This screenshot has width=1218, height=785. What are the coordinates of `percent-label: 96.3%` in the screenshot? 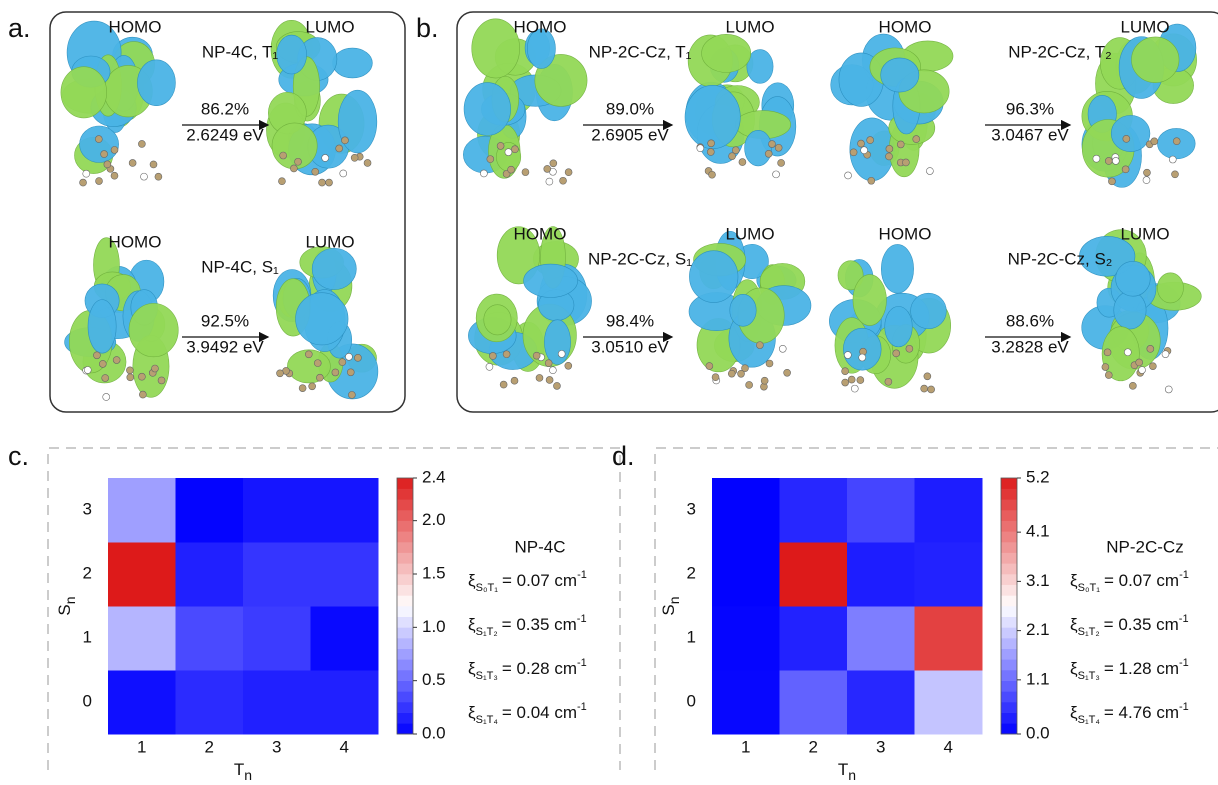 It's located at (1030, 108).